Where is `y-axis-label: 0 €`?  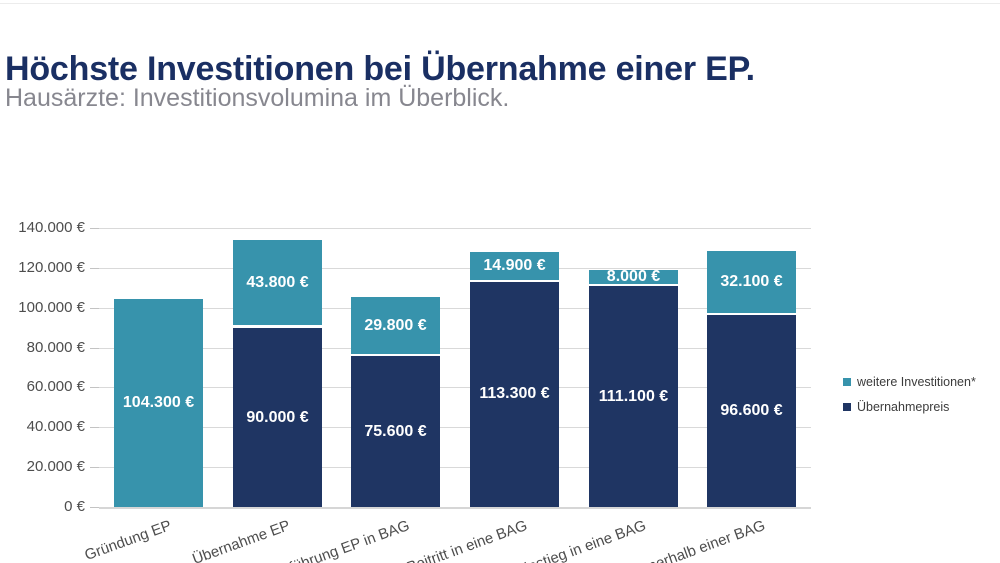
y-axis-label: 0 € is located at coordinates (74, 506).